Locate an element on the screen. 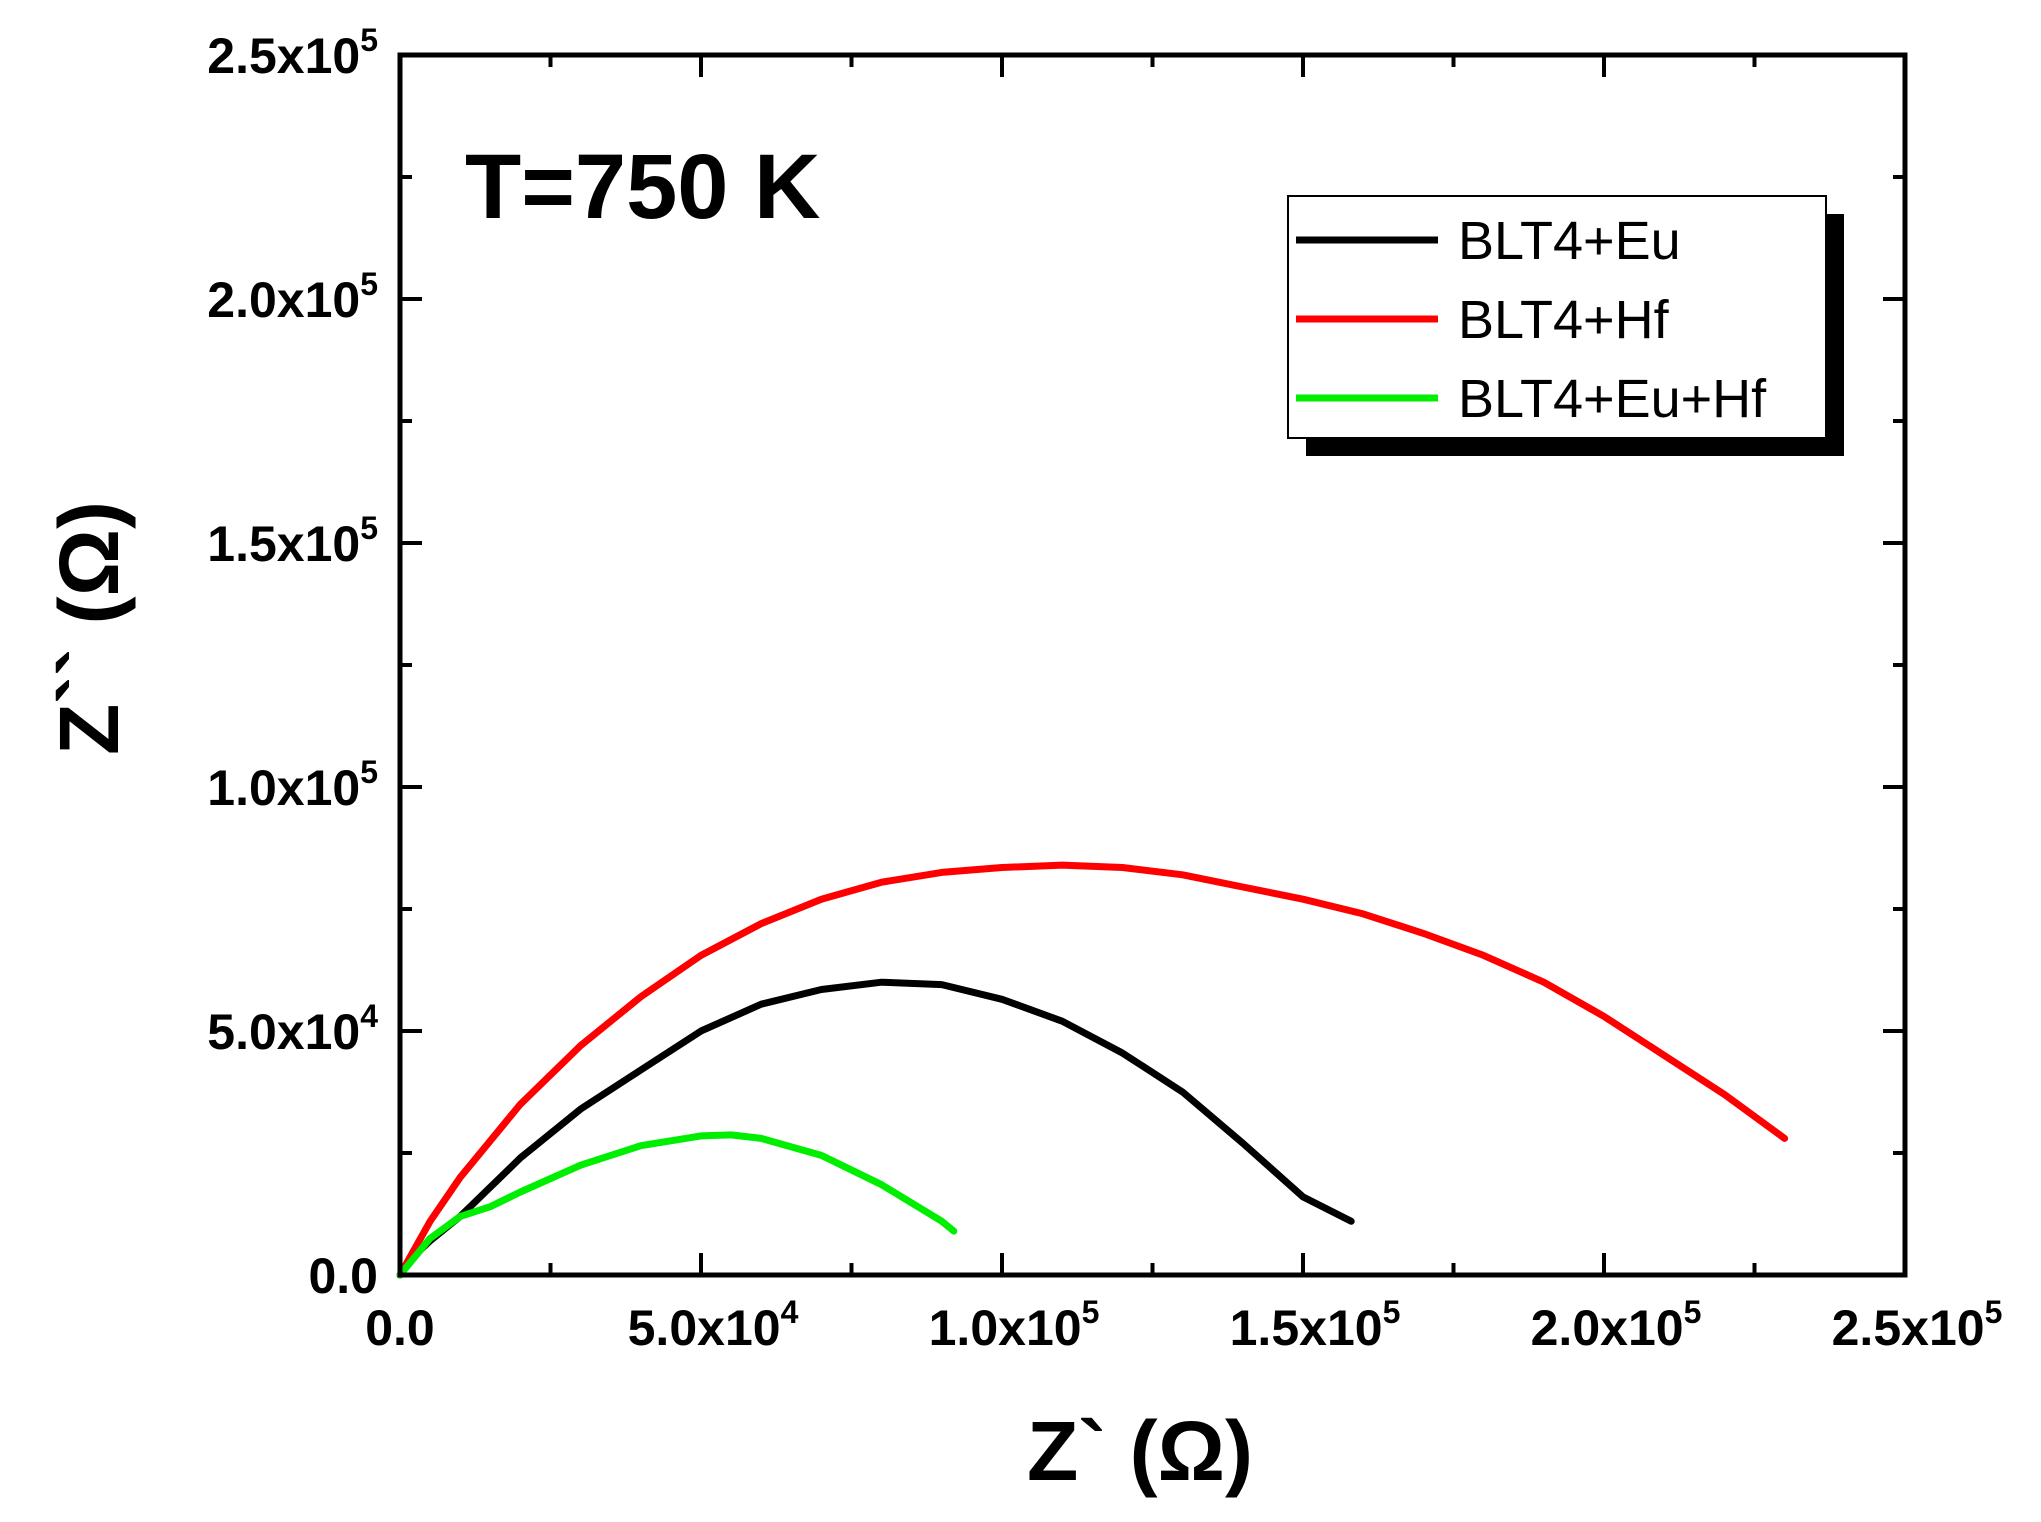  y-tick-label: 1.0x10⁵ is located at coordinates (292, 785).